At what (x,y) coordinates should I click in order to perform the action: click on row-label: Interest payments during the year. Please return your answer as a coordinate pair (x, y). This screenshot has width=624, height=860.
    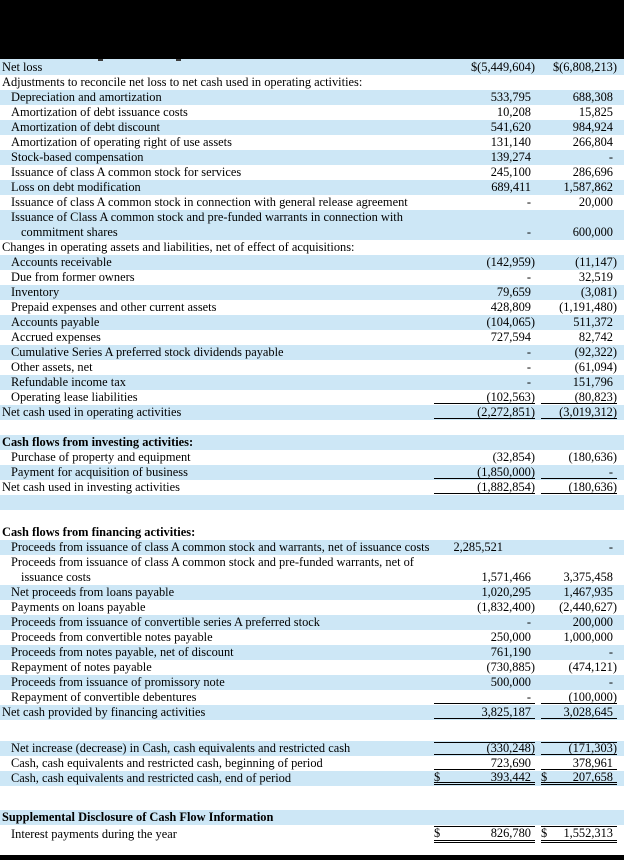
    Looking at the image, I should click on (217, 834).